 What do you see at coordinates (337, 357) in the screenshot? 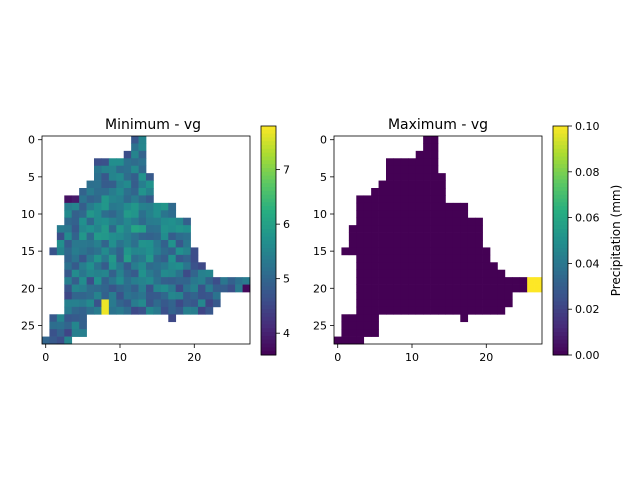
I see `x-tick-label: 0` at bounding box center [337, 357].